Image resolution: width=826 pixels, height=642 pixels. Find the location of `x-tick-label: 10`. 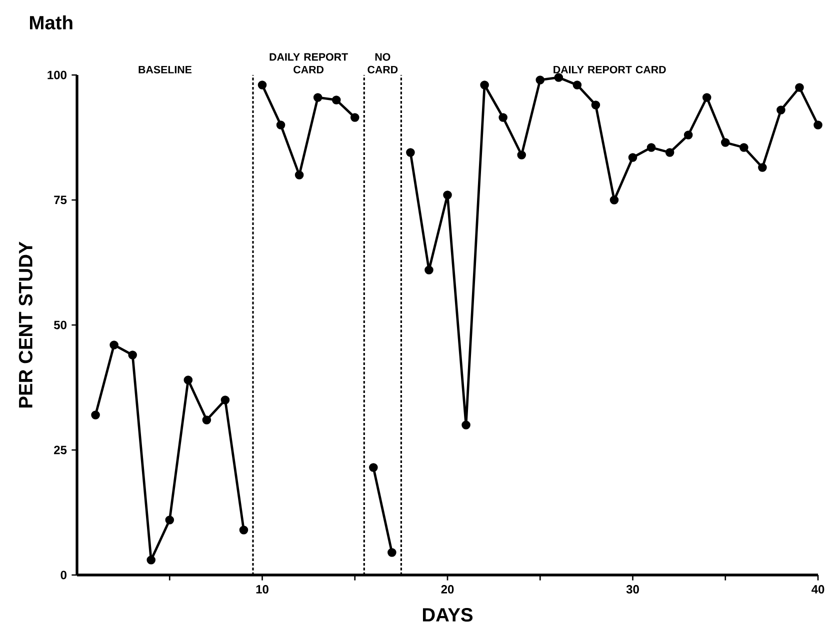

x-tick-label: 10 is located at coordinates (262, 589).